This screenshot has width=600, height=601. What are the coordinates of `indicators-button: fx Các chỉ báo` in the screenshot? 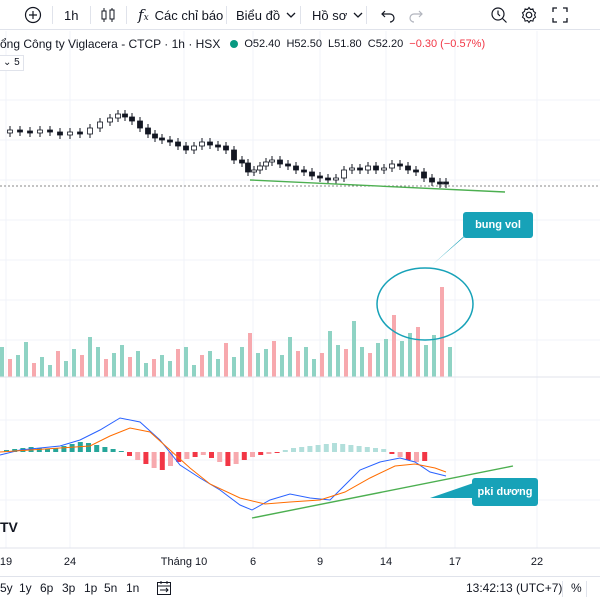 It's located at (180, 15).